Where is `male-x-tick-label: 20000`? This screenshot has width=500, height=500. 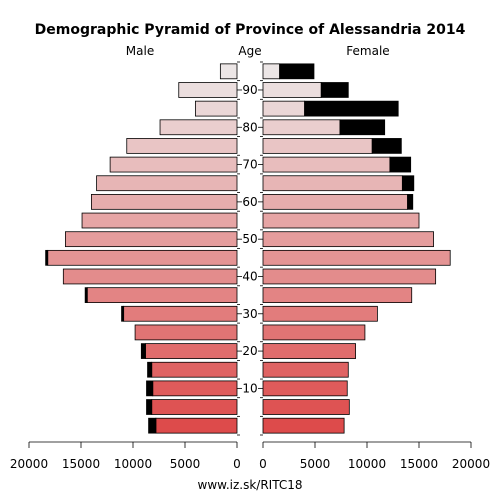 male-x-tick-label: 20000 is located at coordinates (29, 464).